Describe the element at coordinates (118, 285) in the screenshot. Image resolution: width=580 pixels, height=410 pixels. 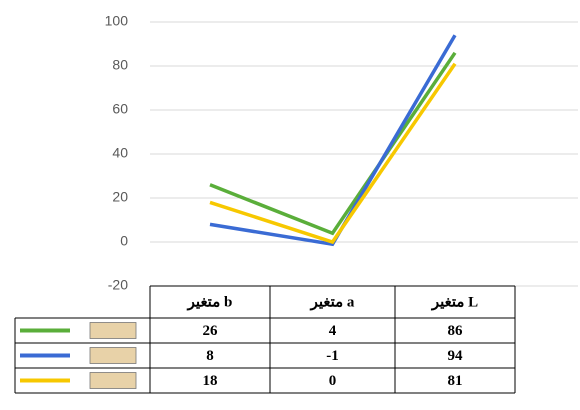
I see `y-tick-label: -20` at that location.